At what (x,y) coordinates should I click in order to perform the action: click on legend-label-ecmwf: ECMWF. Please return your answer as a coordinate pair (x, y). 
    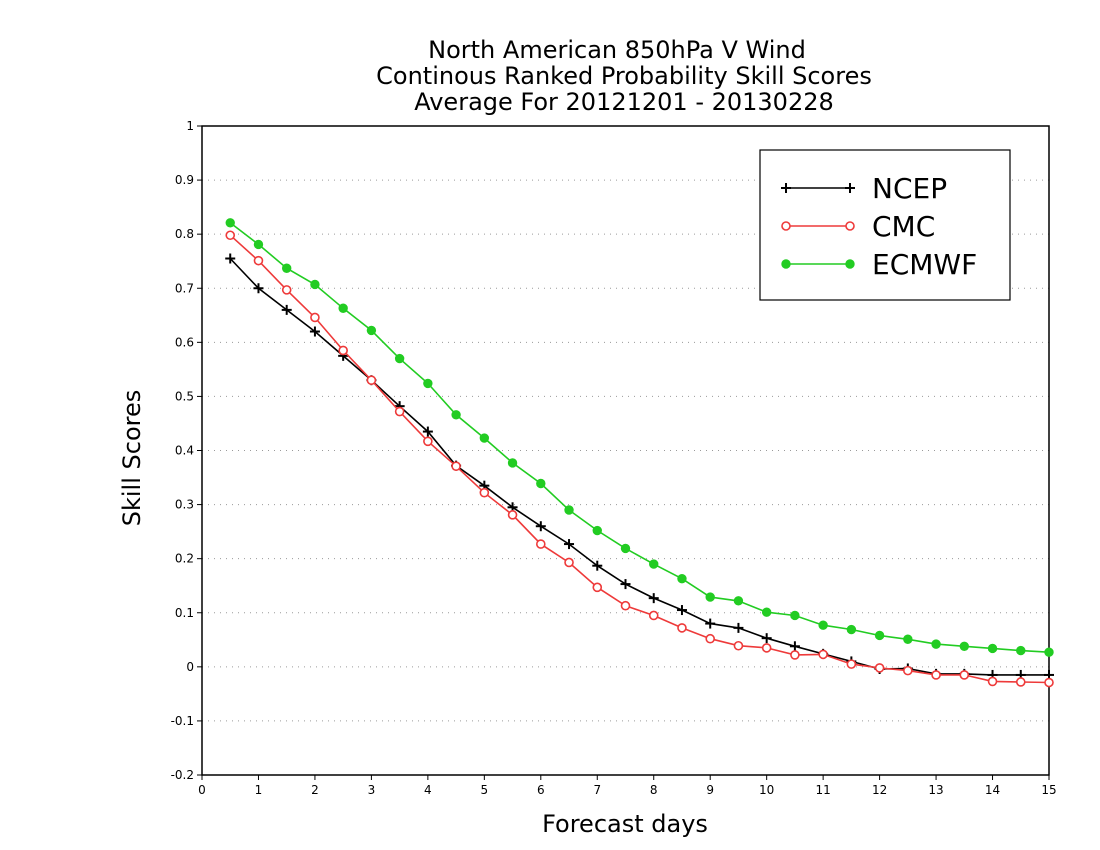
    Looking at the image, I should click on (924, 264).